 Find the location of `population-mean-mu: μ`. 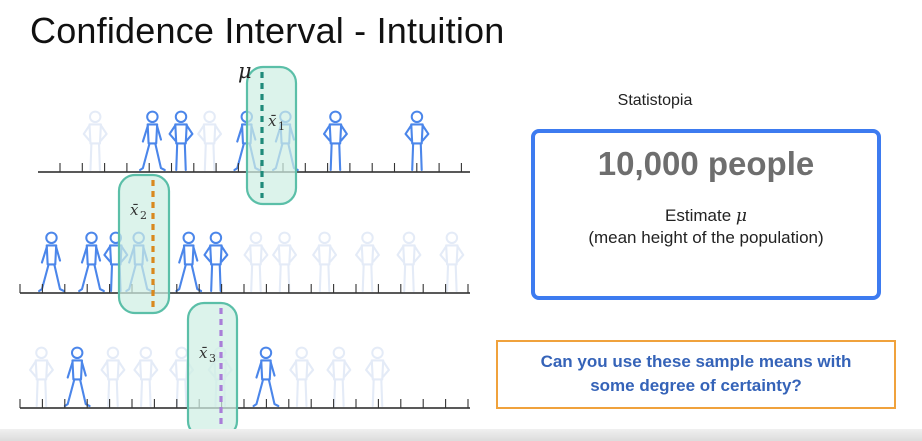

population-mean-mu: μ is located at coordinates (245, 71).